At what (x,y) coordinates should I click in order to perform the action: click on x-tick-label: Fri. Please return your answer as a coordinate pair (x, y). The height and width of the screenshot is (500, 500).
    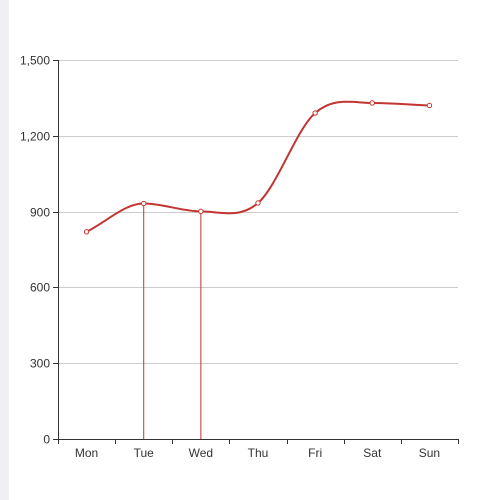
    Looking at the image, I should click on (315, 453).